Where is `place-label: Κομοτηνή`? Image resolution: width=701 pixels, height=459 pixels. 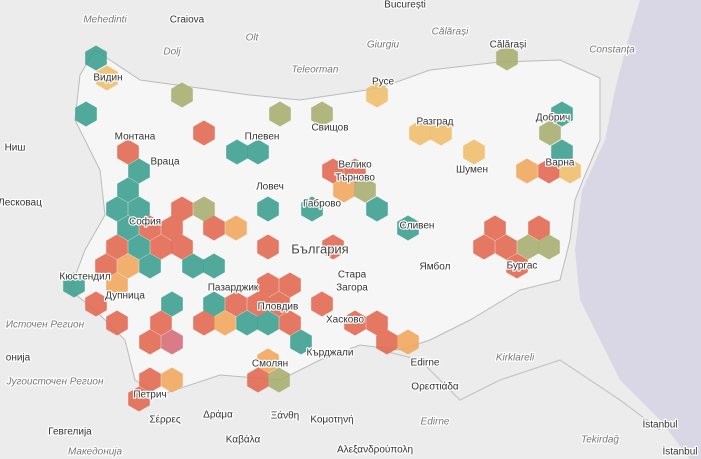
place-label: Κομοτηνή is located at coordinates (331, 420).